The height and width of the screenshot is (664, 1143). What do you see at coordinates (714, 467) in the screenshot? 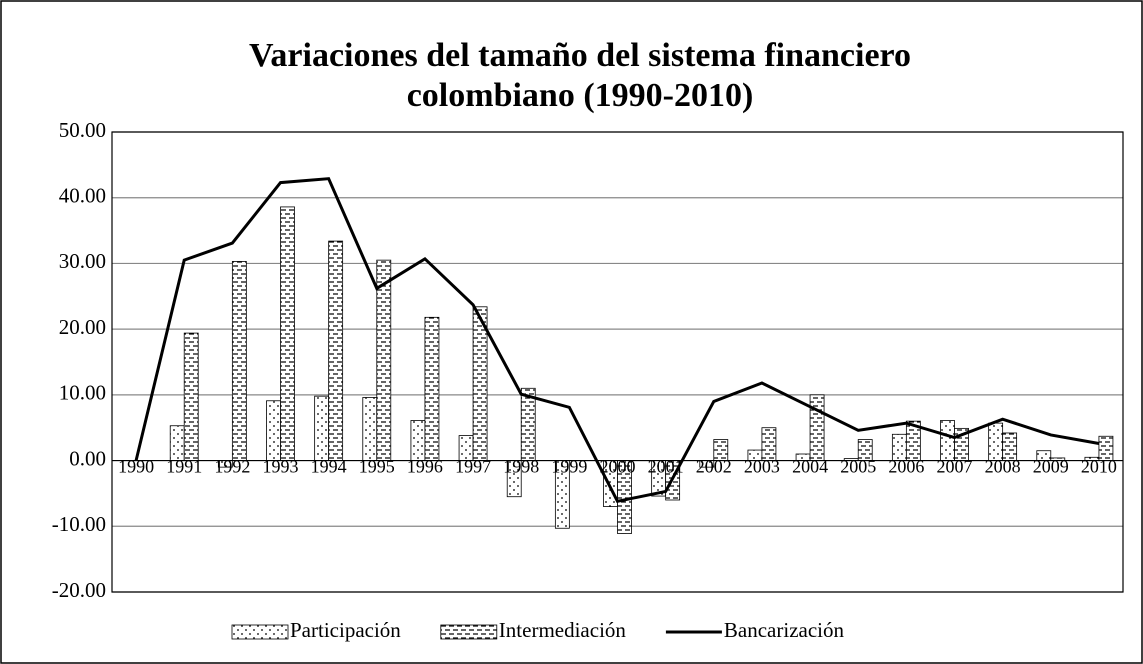
I see `x-tick-label: 2002` at bounding box center [714, 467].